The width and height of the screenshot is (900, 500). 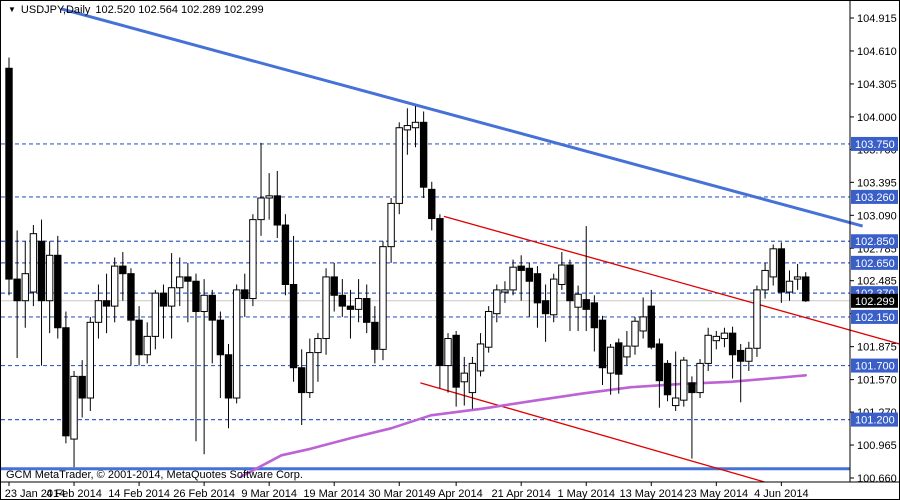 What do you see at coordinates (35, 493) in the screenshot?
I see `date-tick-label: 23 Jan 2014` at bounding box center [35, 493].